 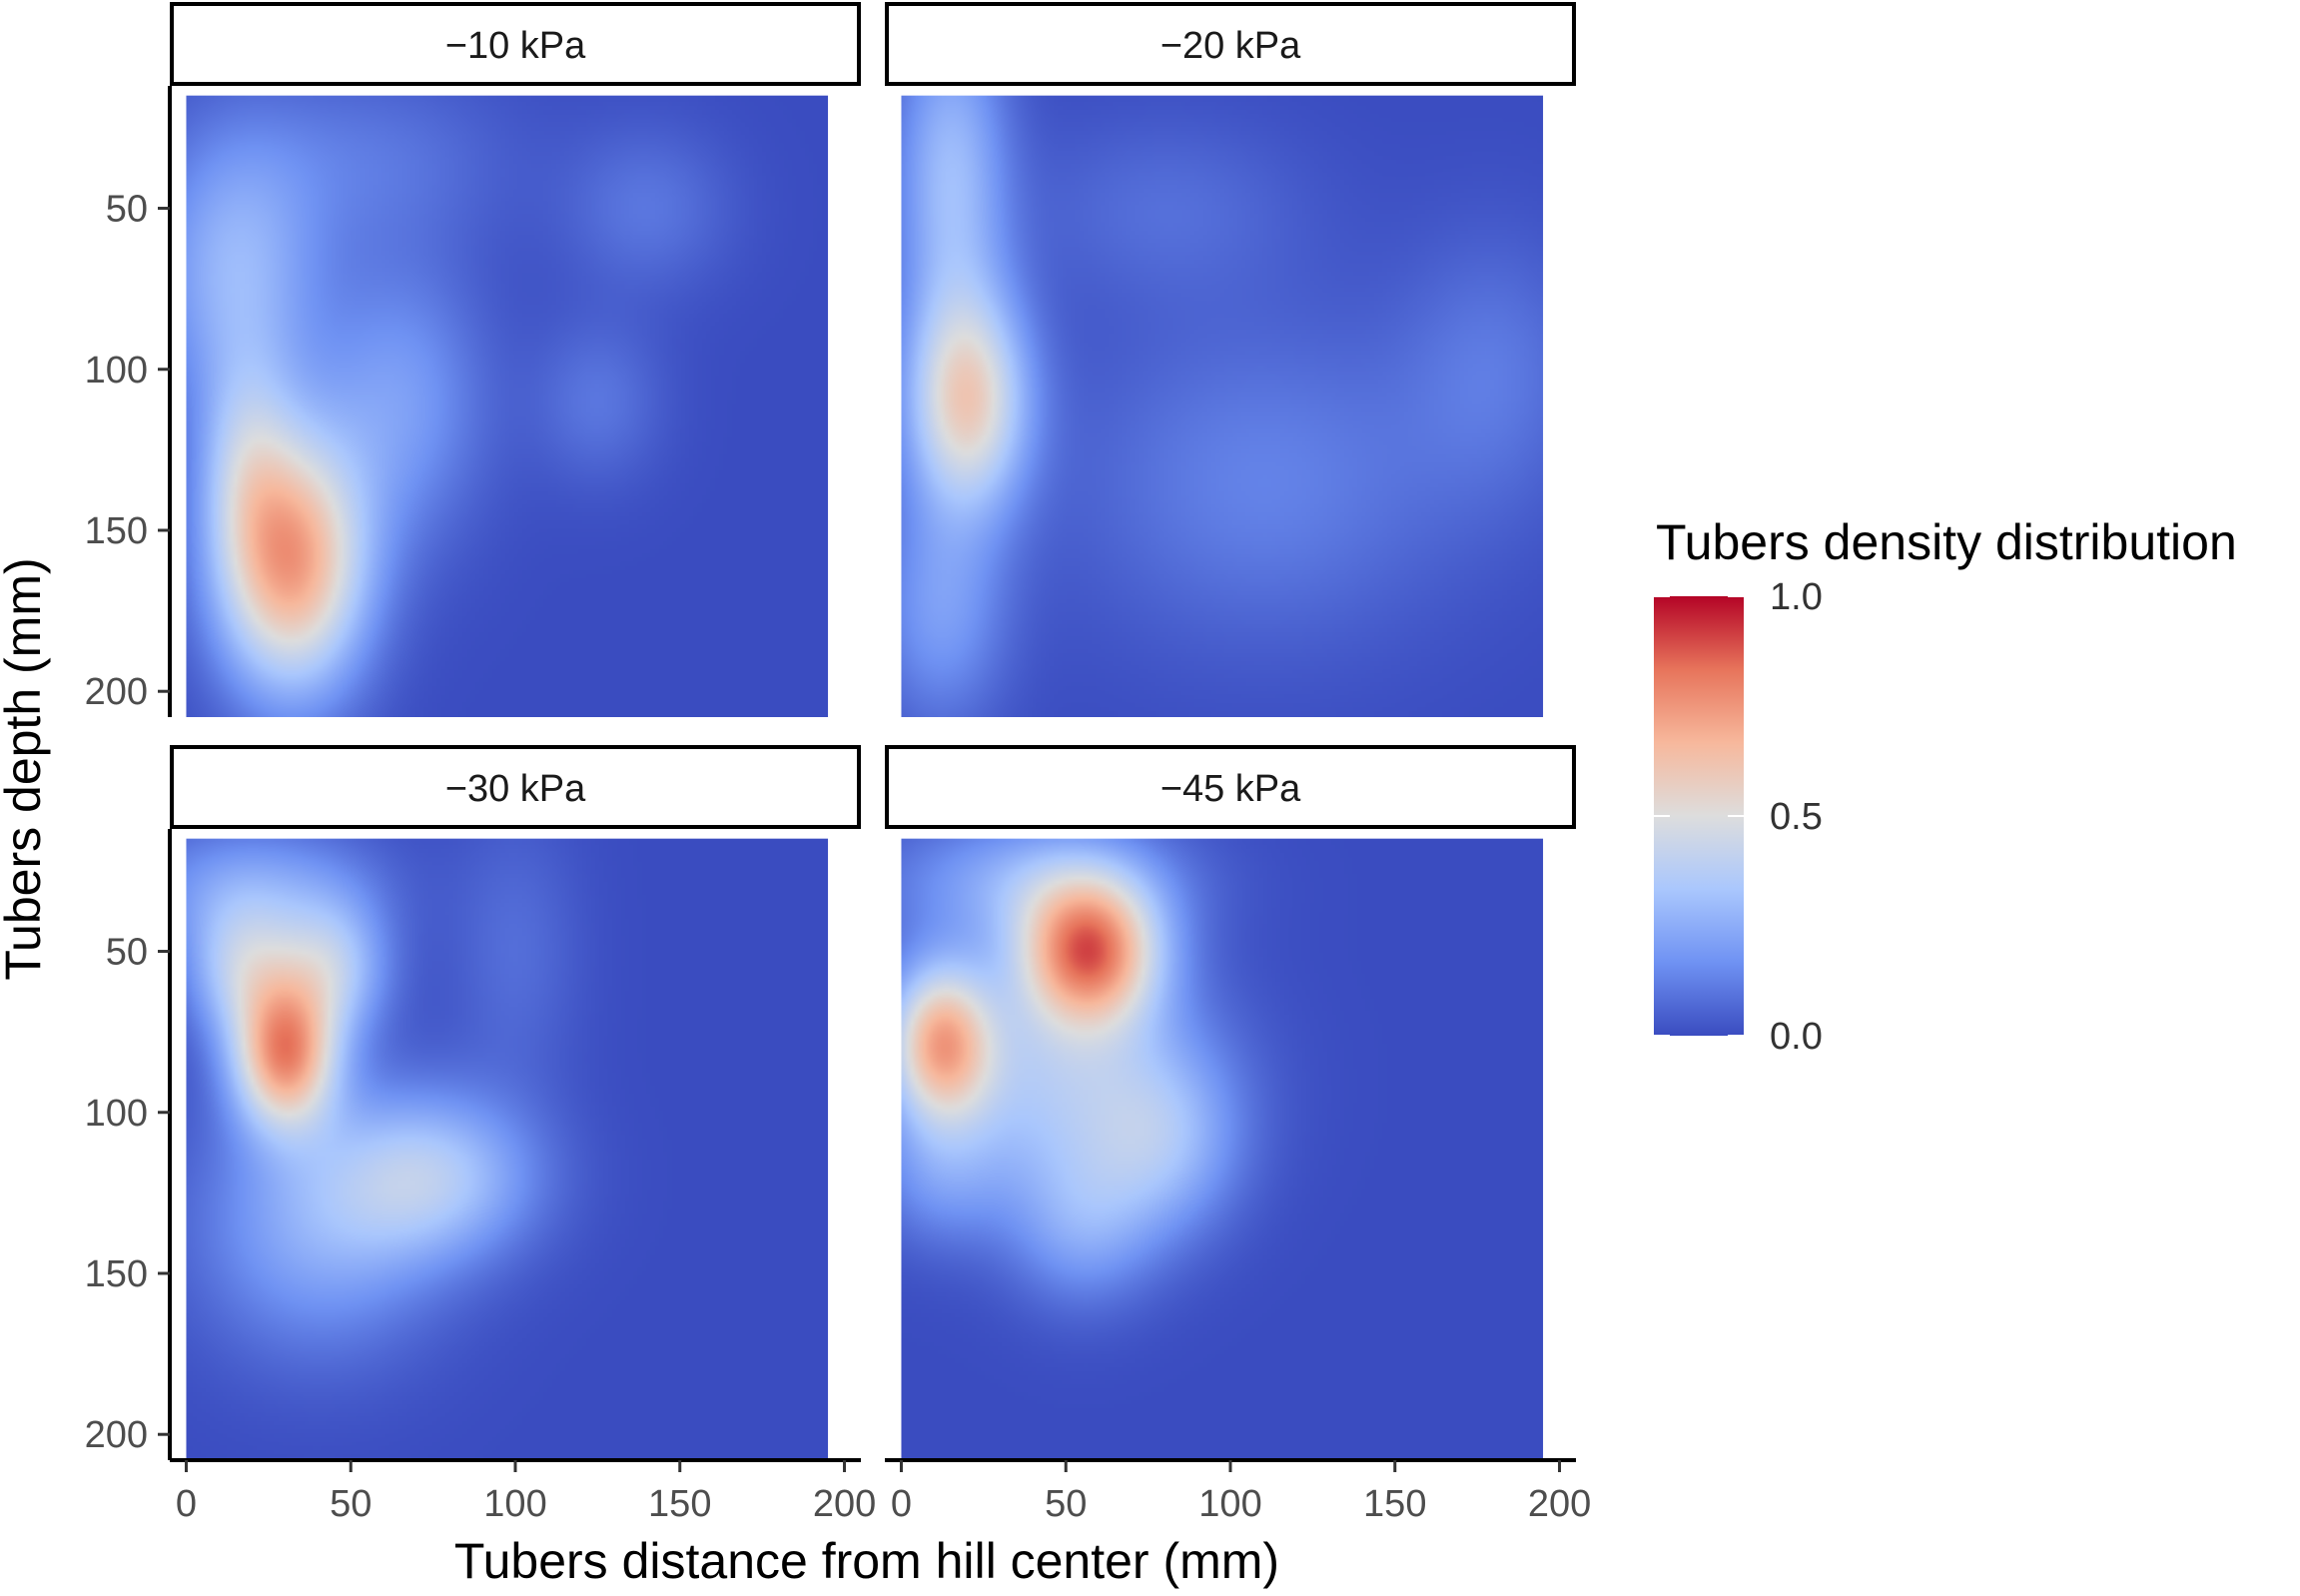 I want to click on x-axis-title: Tubers distance from hill center (mm), so click(x=867, y=1561).